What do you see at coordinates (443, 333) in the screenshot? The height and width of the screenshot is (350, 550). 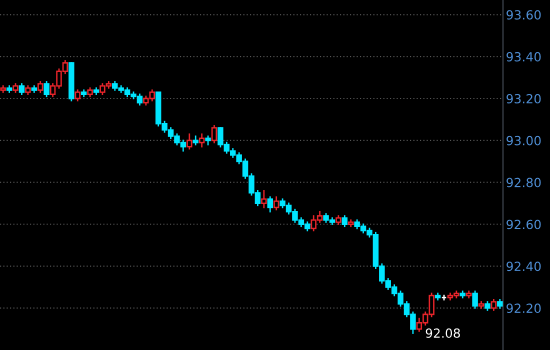 I see `annotation: 92.08` at bounding box center [443, 333].